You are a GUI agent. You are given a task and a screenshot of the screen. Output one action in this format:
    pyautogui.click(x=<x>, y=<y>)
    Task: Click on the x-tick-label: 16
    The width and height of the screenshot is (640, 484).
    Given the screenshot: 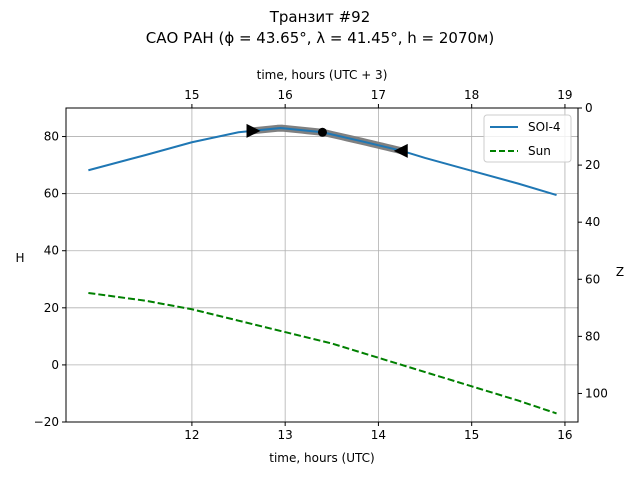 What is the action you would take?
    pyautogui.click(x=564, y=435)
    